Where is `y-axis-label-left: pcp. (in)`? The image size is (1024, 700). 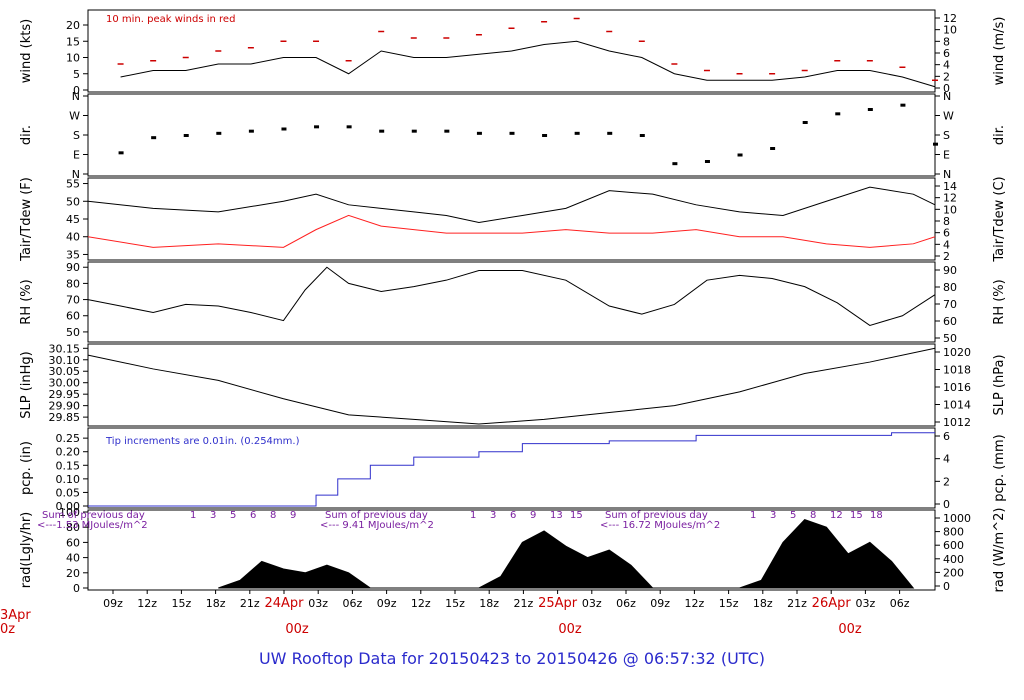 y-axis-label-left: pcp. (in) is located at coordinates (26, 468).